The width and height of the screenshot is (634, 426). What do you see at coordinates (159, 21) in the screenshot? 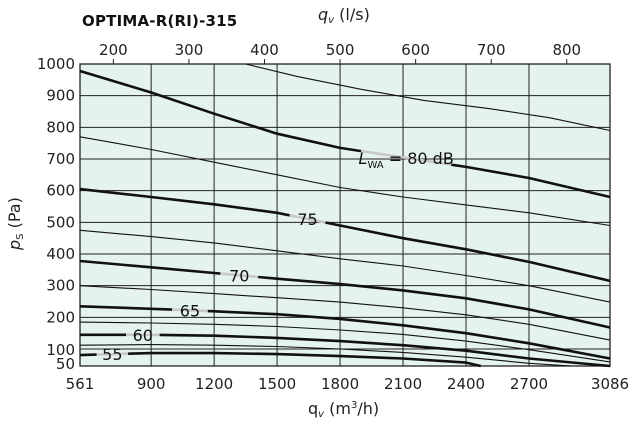
I see `chart-title: OPTIMA-R(RI)-315` at bounding box center [159, 21].